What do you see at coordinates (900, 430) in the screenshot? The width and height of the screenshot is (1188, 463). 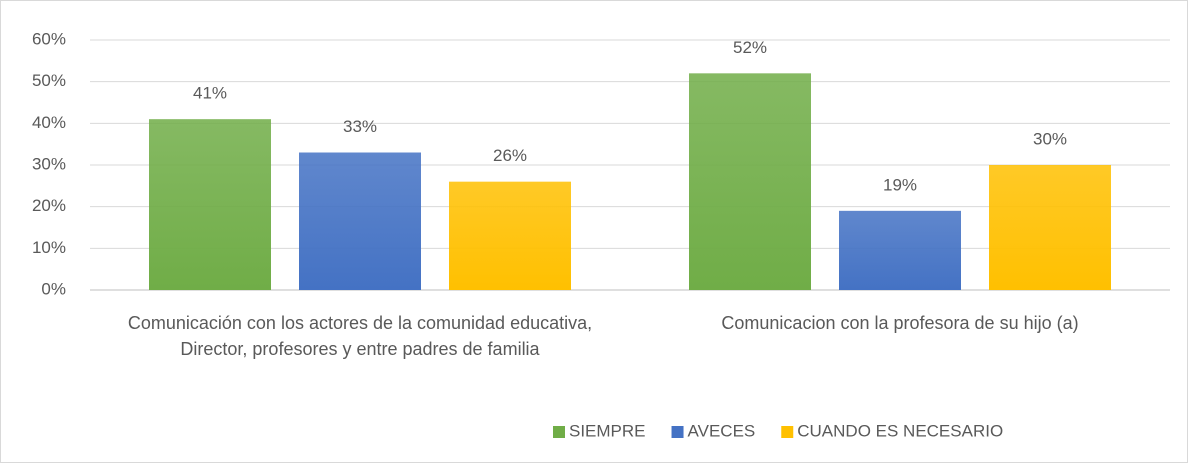 I see `legend-label: CUANDO ES NECESARIO` at bounding box center [900, 430].